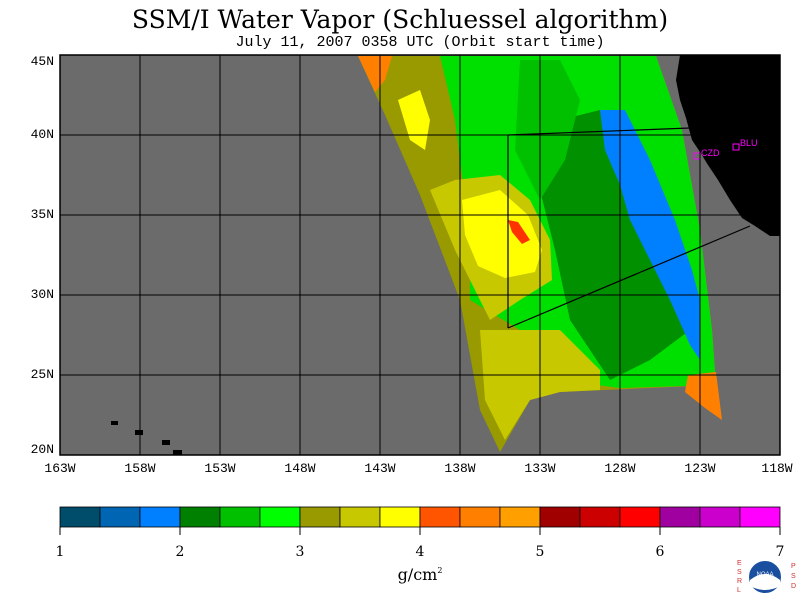  Describe the element at coordinates (660, 552) in the screenshot. I see `colorbar-tick-6: 6` at that location.